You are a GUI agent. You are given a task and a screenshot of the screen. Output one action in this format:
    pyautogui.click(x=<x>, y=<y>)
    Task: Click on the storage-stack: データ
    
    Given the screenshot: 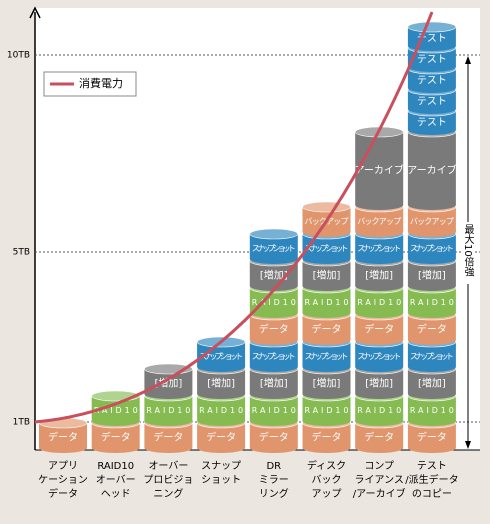 What is the action you would take?
    pyautogui.click(x=63, y=435)
    